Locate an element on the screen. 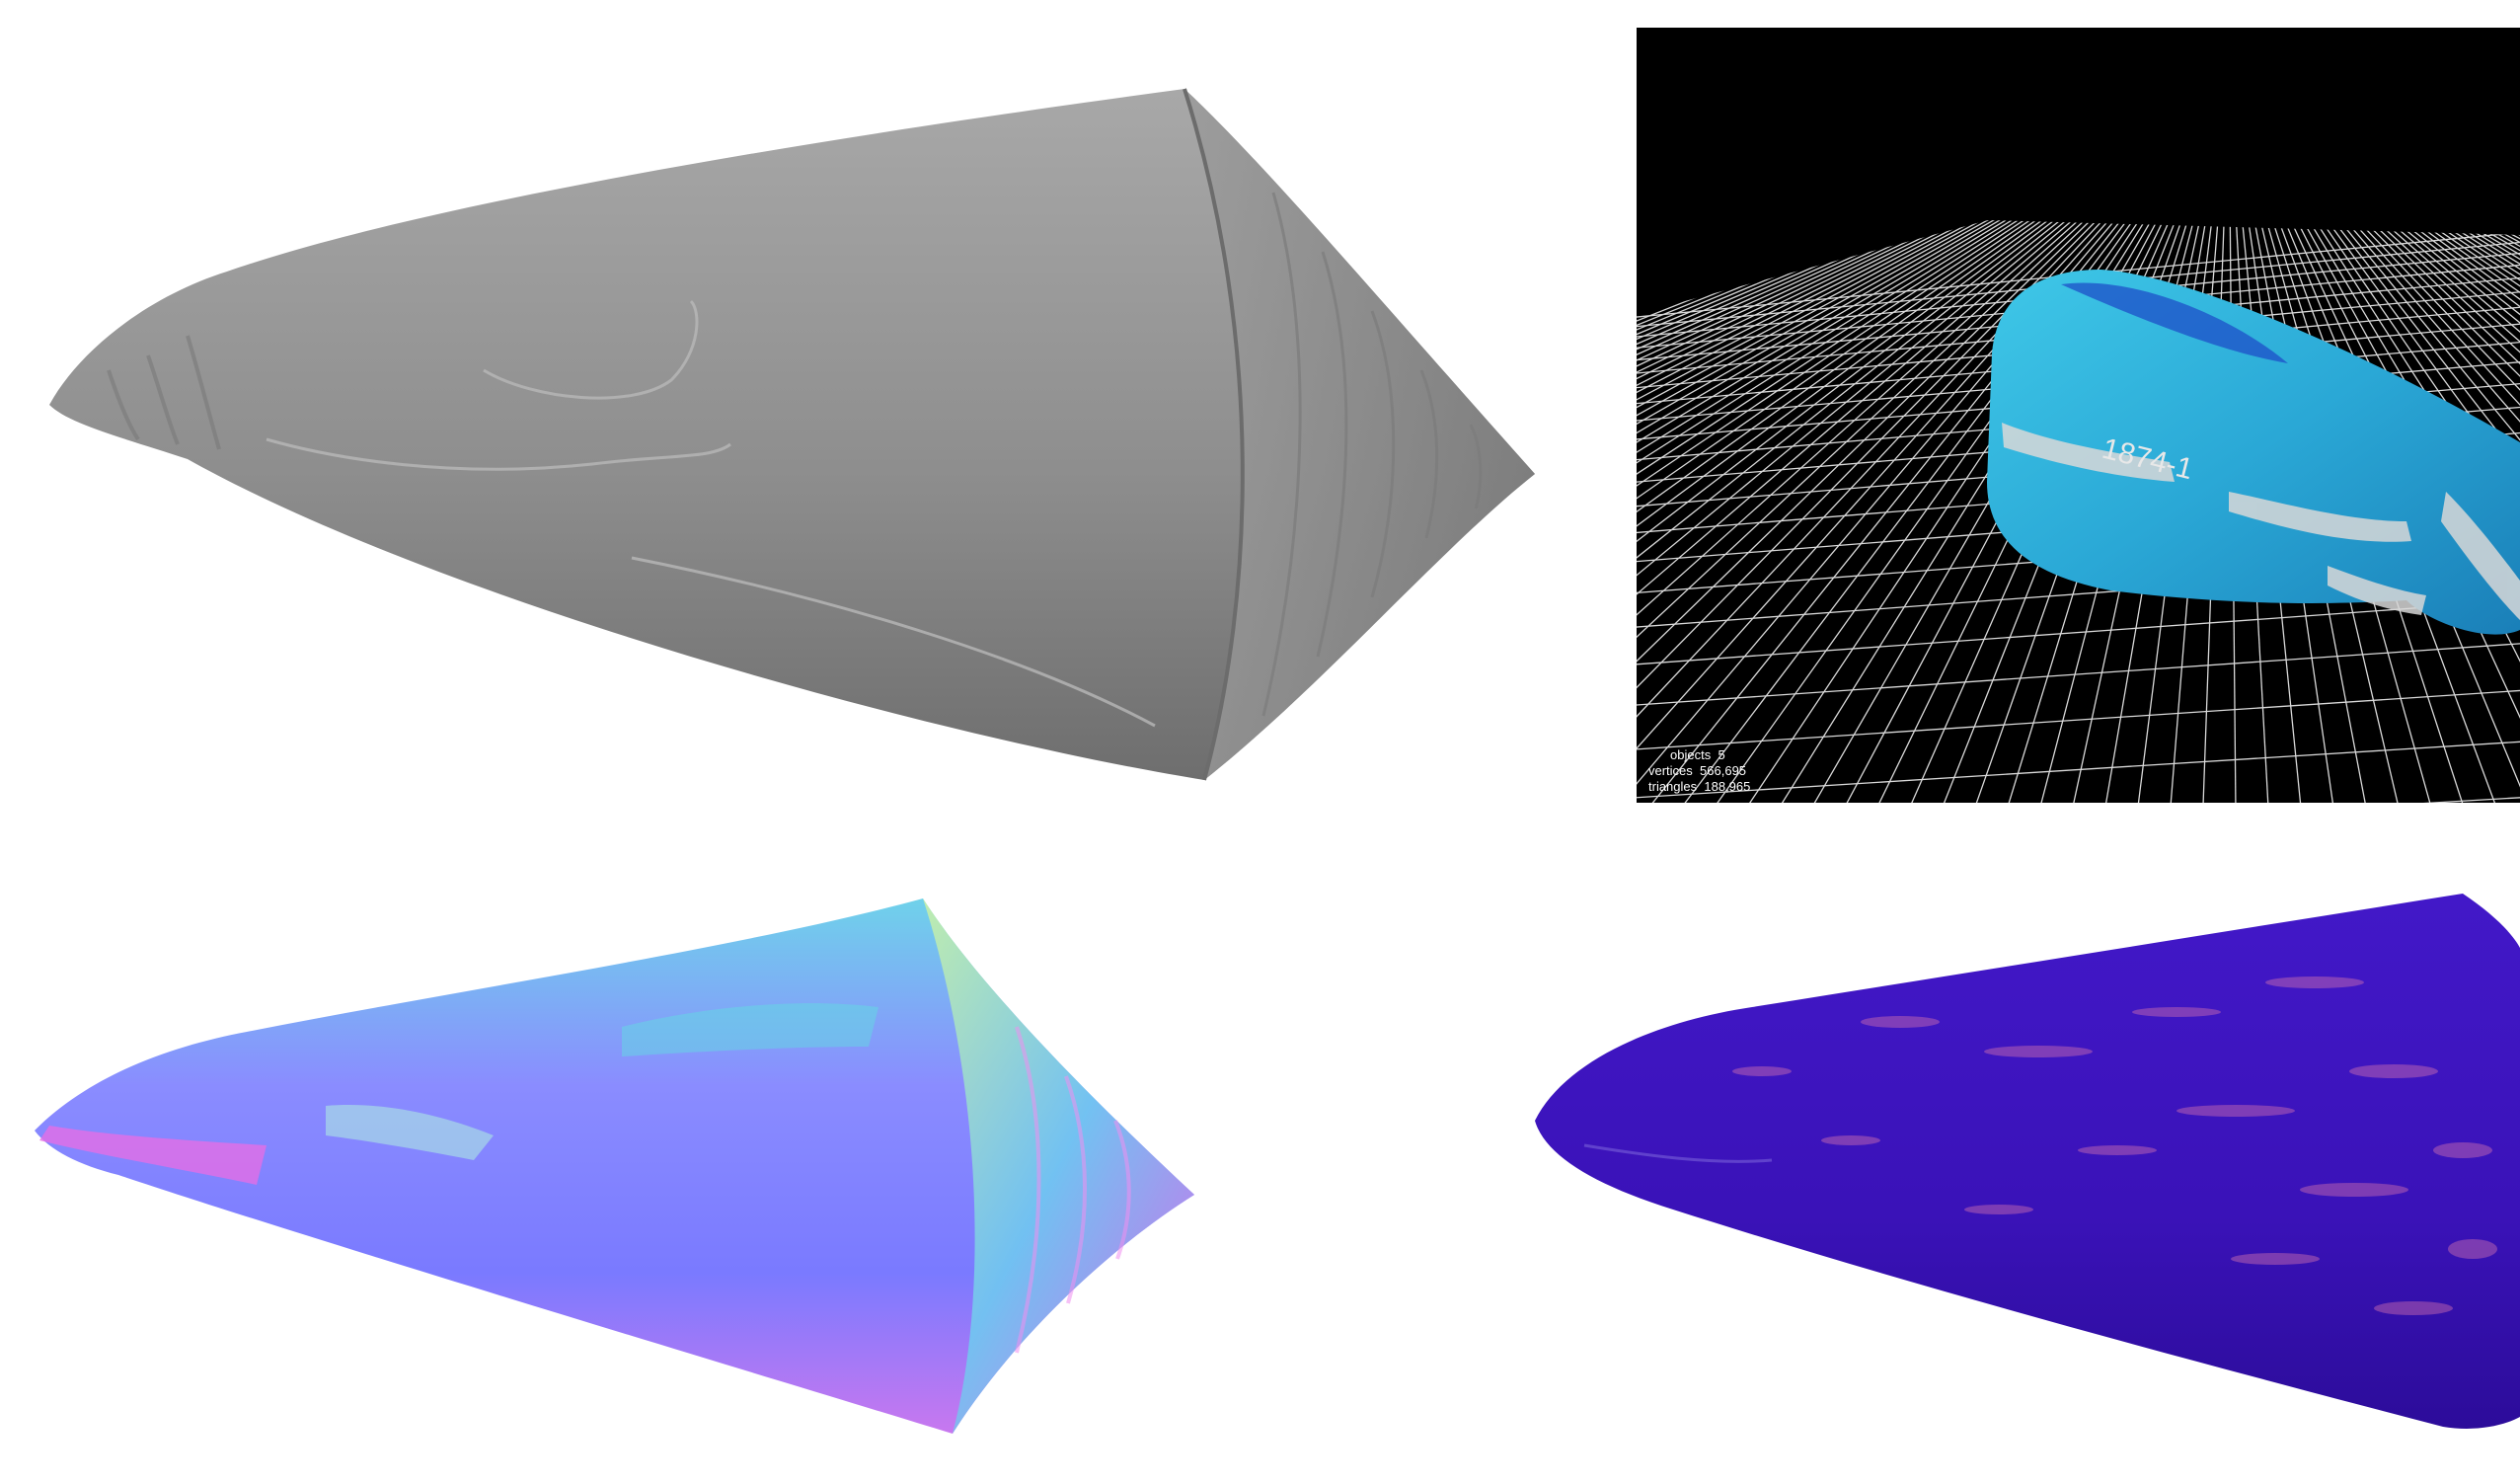 The height and width of the screenshot is (1484, 2520). textured-shell-model: 1874-1 is located at coordinates (2253, 452).